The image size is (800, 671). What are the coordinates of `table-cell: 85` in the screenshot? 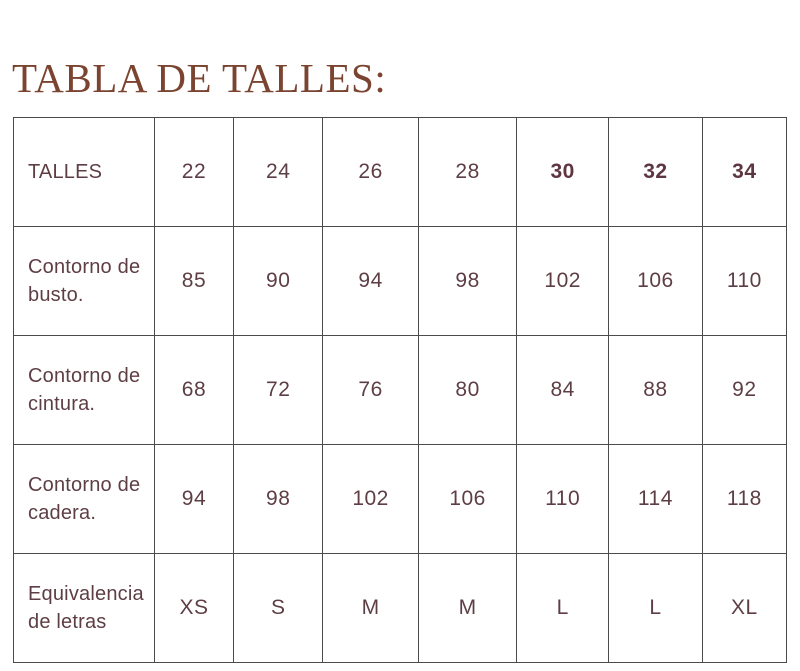 It's located at (194, 281).